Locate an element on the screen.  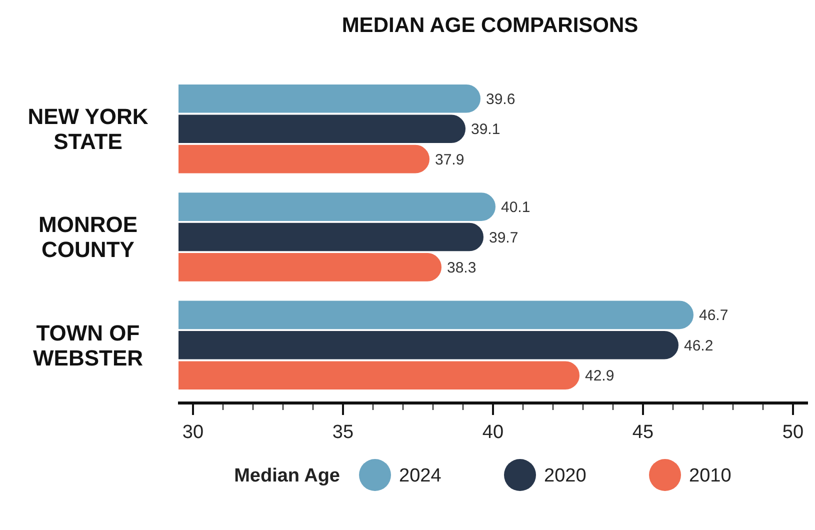
y-tick-label: MONROE COUNTY is located at coordinates (88, 237).